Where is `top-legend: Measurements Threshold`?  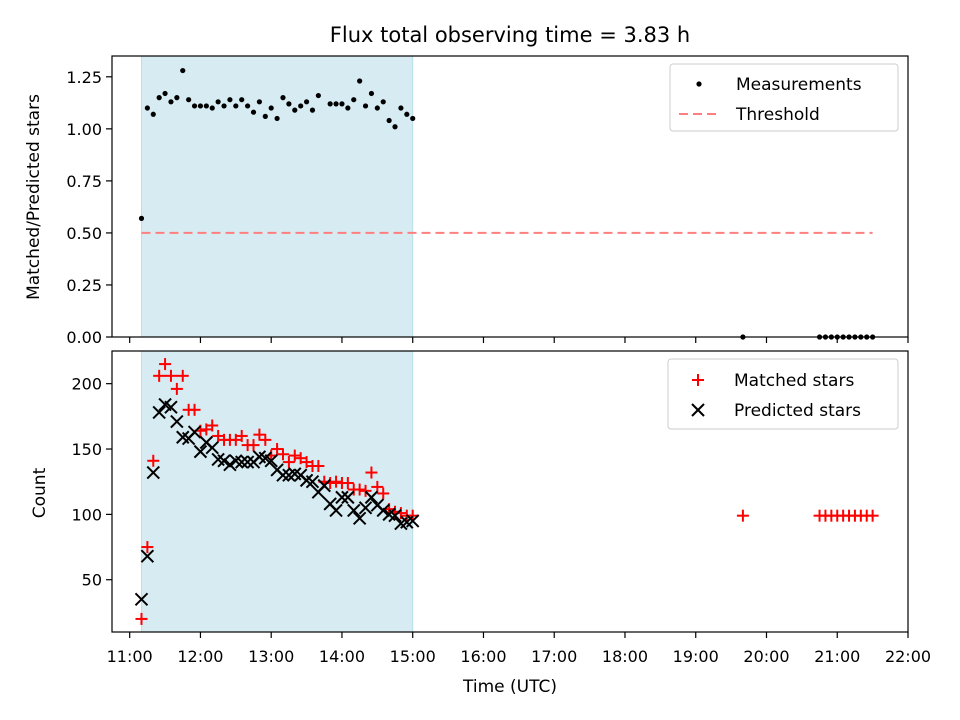 top-legend: Measurements Threshold is located at coordinates (784, 97).